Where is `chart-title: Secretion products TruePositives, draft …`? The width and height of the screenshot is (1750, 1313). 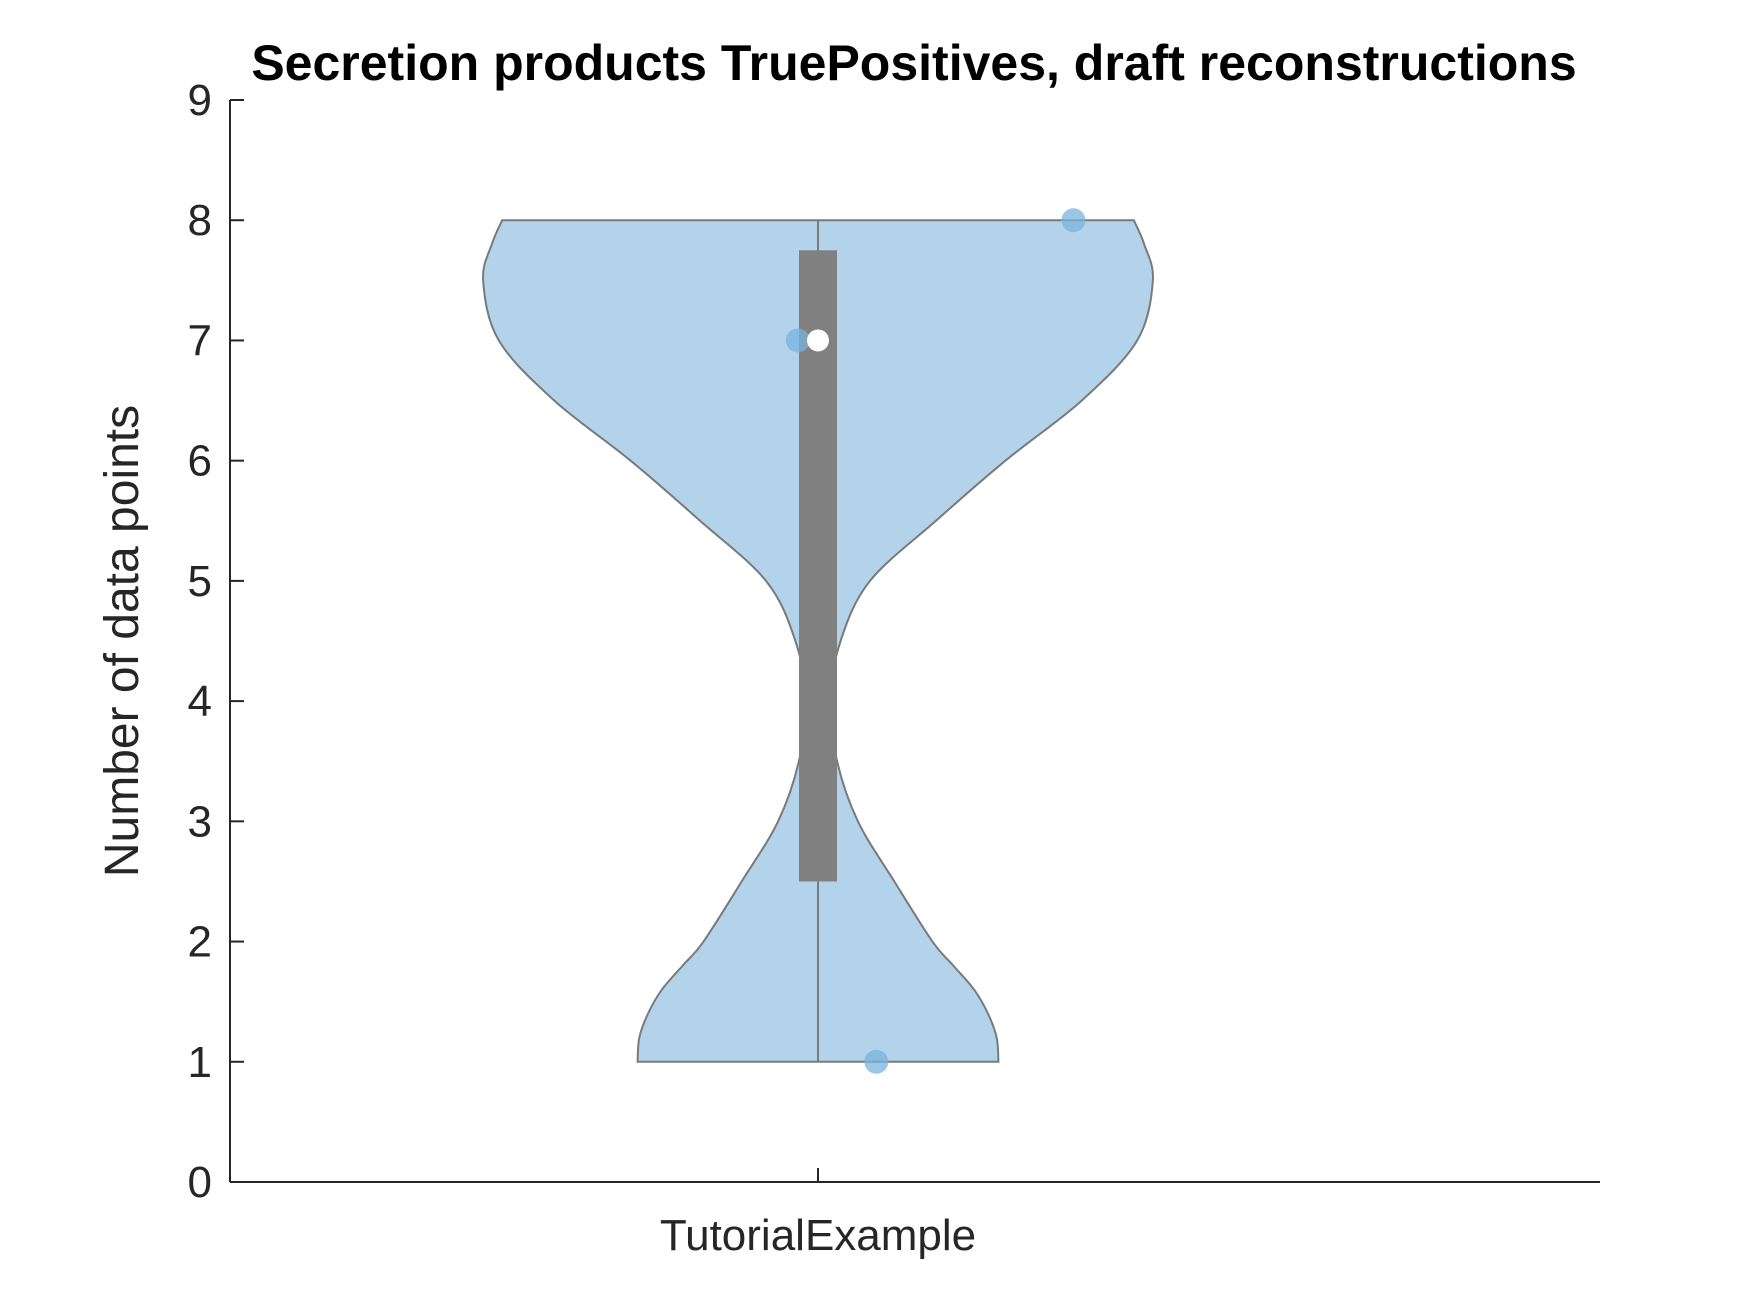
chart-title: Secretion products TruePositives, draft … is located at coordinates (913, 63).